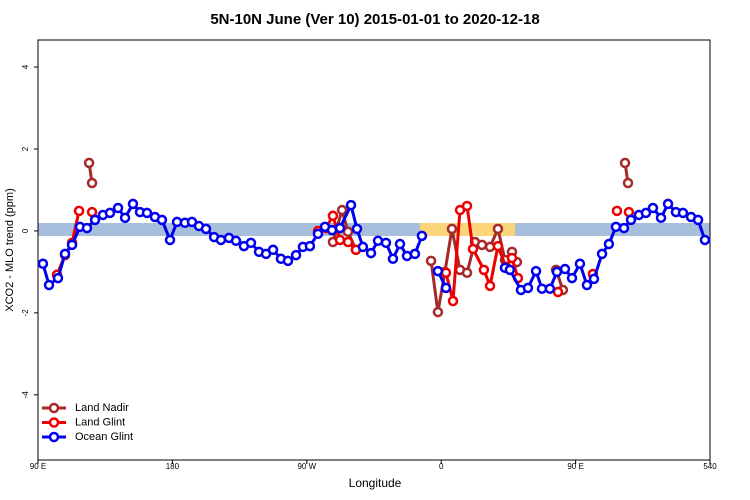 Image resolution: width=750 pixels, height=500 pixels. What do you see at coordinates (104, 437) in the screenshot?
I see `legend-label: Ocean Glint` at bounding box center [104, 437].